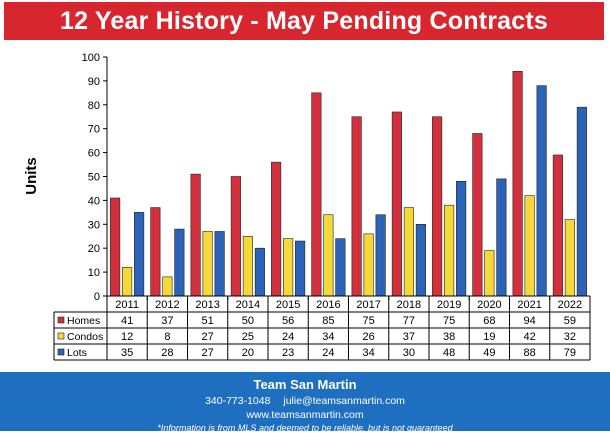 This screenshot has height=434, width=610. I want to click on y-tick-label: 50, so click(94, 178).